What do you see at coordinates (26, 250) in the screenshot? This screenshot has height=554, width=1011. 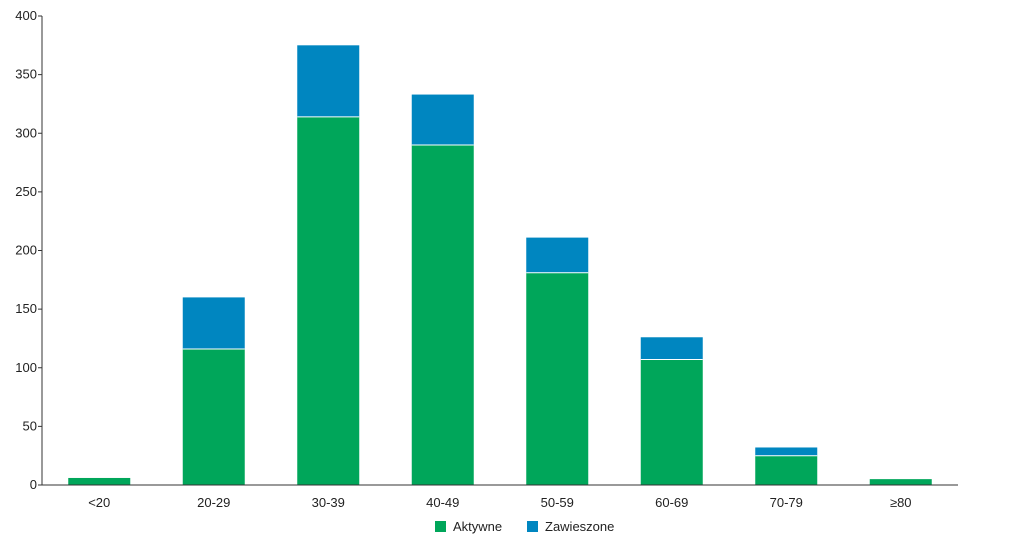 I see `y-tick-label: 200` at bounding box center [26, 250].